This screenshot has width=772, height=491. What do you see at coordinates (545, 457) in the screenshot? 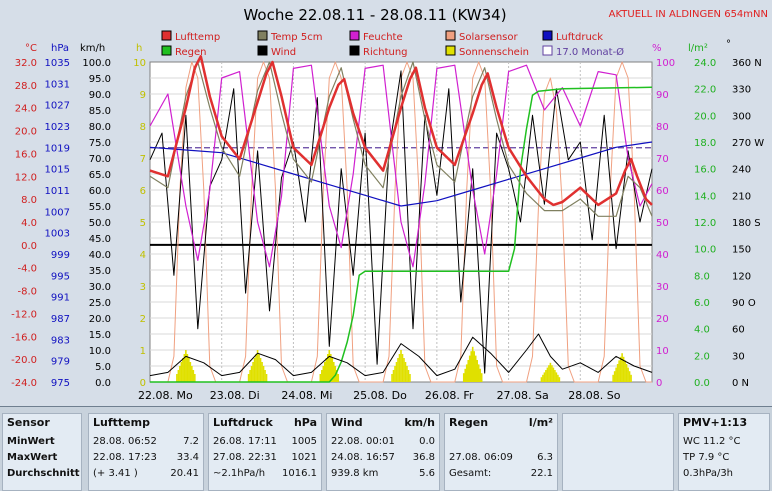
I see `regen-max-value: 6.3` at bounding box center [545, 457].